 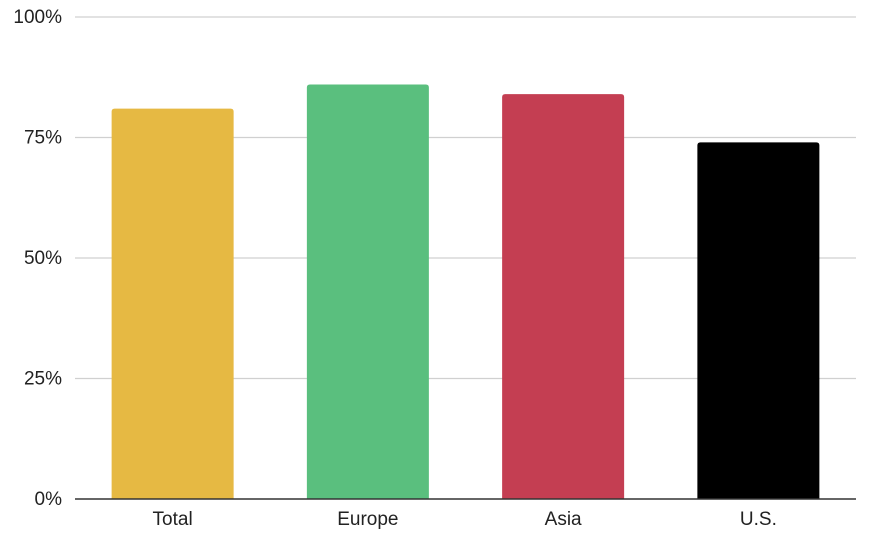 I want to click on x-tick-label: Total, so click(x=173, y=519).